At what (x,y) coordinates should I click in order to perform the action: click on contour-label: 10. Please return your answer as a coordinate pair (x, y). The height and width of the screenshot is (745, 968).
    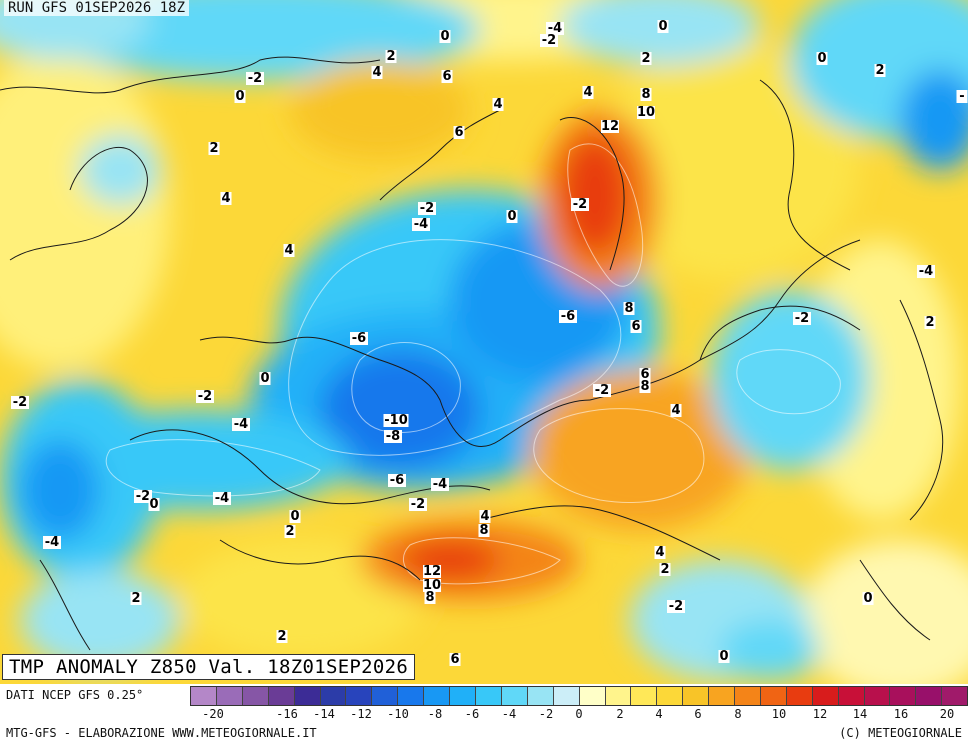
    Looking at the image, I should click on (432, 585).